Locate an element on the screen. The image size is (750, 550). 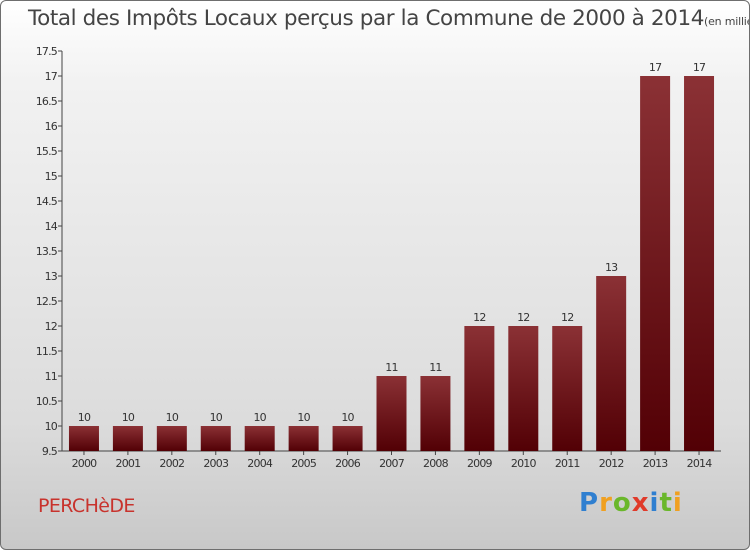
bar-2002 is located at coordinates (171, 438).